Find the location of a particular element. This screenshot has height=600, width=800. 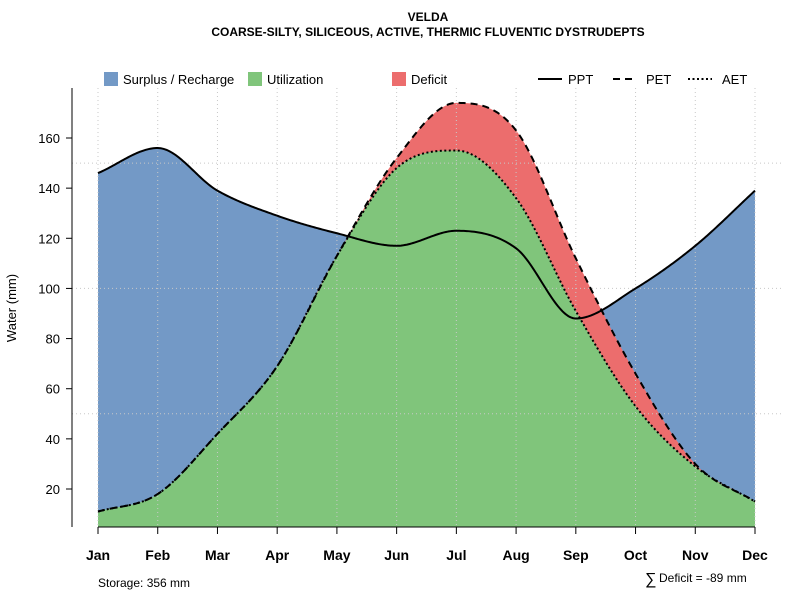

y-tick-label: 120 is located at coordinates (49, 238).